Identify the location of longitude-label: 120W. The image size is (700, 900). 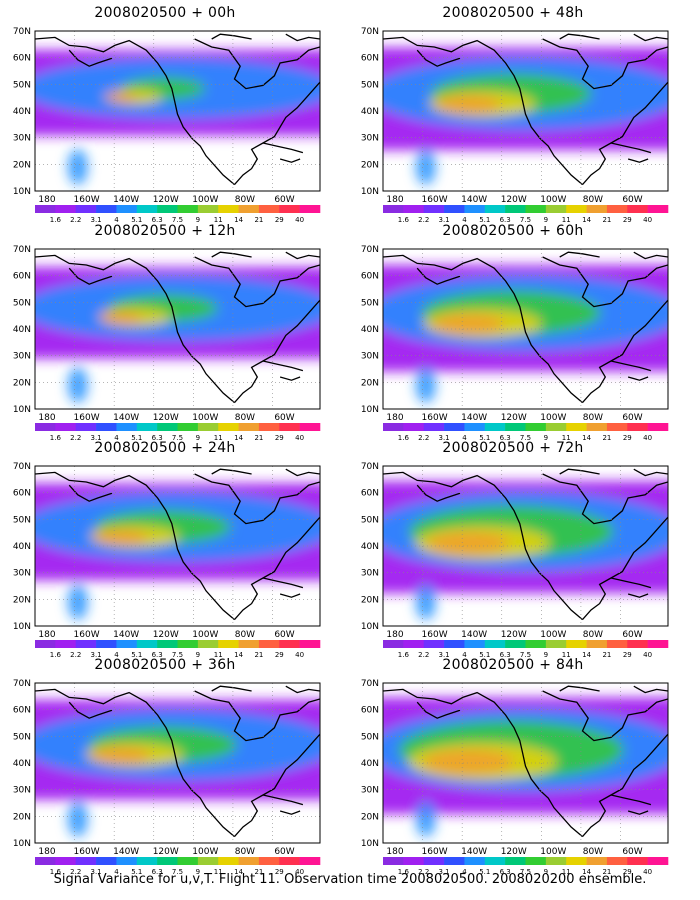
(166, 852).